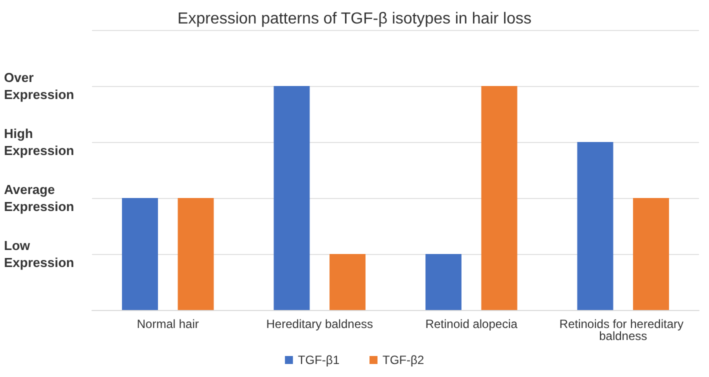 Image resolution: width=709 pixels, height=377 pixels. What do you see at coordinates (39, 198) in the screenshot?
I see `text: Average Expression` at bounding box center [39, 198].